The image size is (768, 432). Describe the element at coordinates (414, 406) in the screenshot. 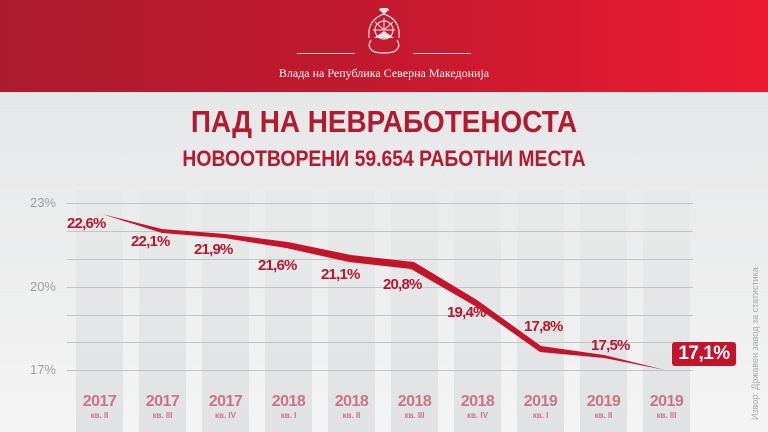

I see `x-label: 2018 кв. III` at that location.